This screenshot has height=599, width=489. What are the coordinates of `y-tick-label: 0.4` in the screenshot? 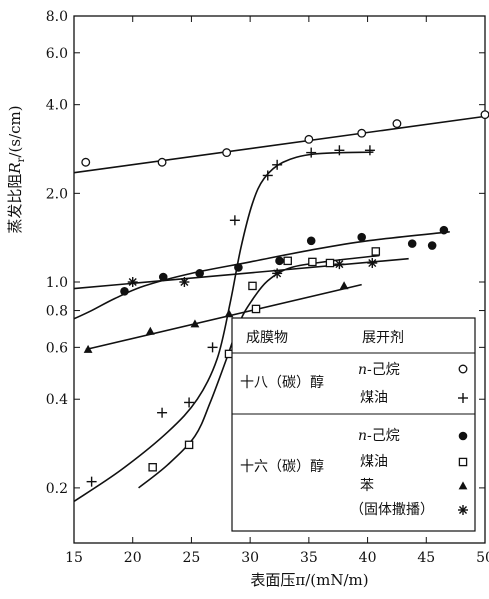 It's located at (57, 400).